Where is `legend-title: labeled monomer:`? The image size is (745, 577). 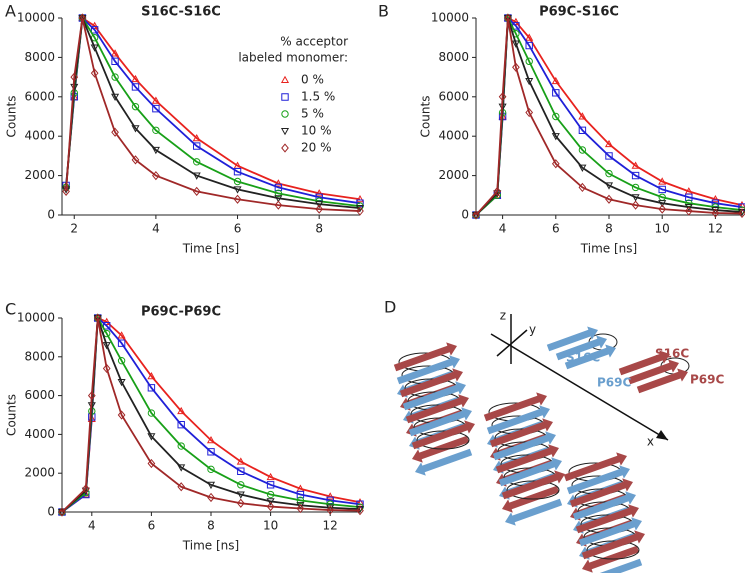 legend-title: labeled monomer: is located at coordinates (293, 58).